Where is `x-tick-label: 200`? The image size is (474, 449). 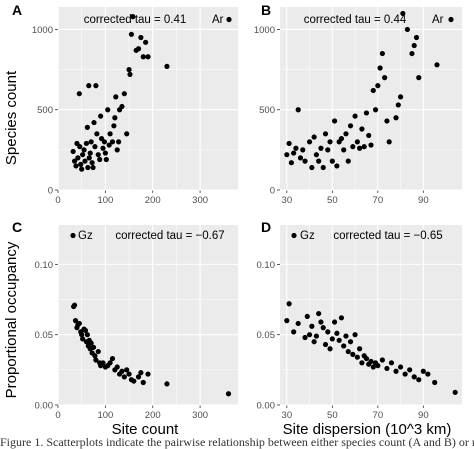
x-tick-label: 200 is located at coordinates (153, 415).